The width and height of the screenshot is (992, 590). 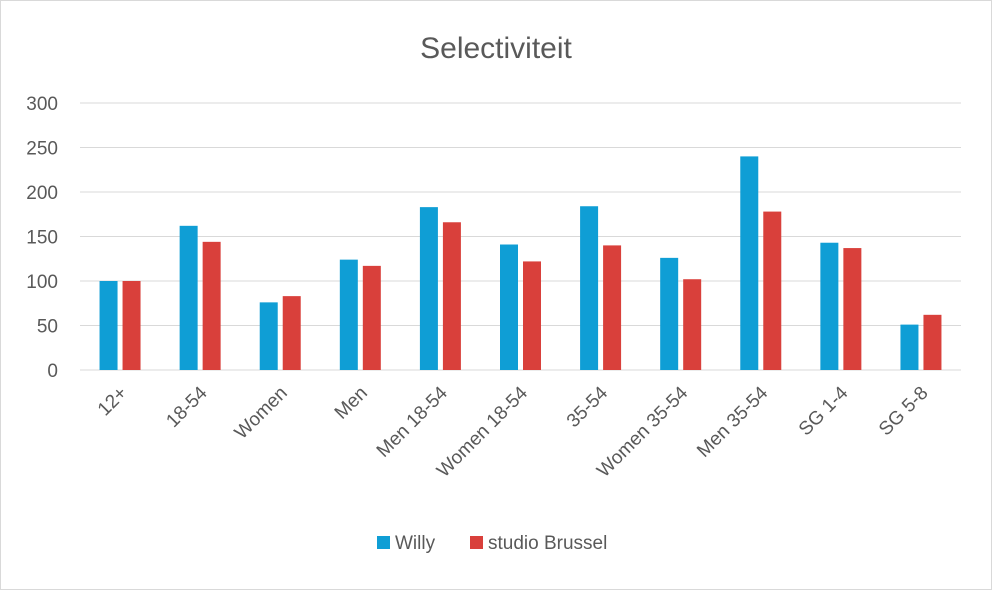 I want to click on y-tick-label: 150, so click(x=42, y=238).